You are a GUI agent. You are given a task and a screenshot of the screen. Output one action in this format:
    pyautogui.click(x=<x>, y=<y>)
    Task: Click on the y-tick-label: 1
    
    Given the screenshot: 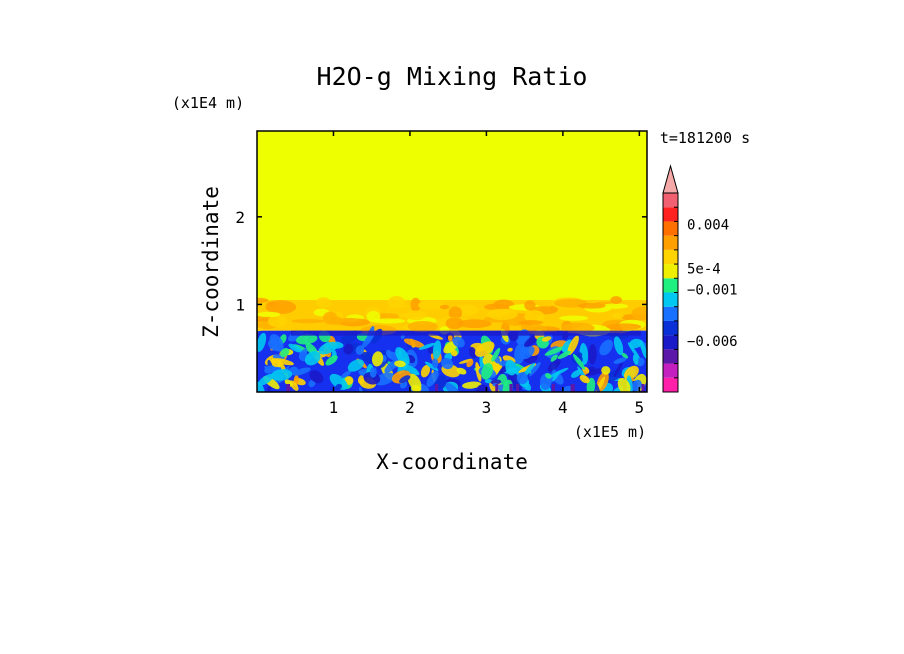 What is the action you would take?
    pyautogui.click(x=240, y=304)
    